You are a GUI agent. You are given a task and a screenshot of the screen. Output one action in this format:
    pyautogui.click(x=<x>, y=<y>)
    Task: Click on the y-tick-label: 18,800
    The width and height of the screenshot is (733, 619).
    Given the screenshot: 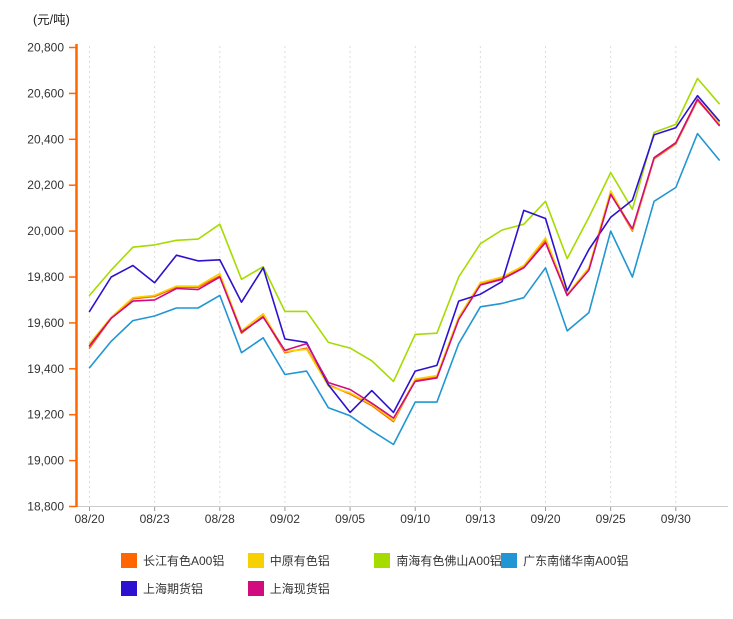 What is the action you would take?
    pyautogui.click(x=45, y=507)
    